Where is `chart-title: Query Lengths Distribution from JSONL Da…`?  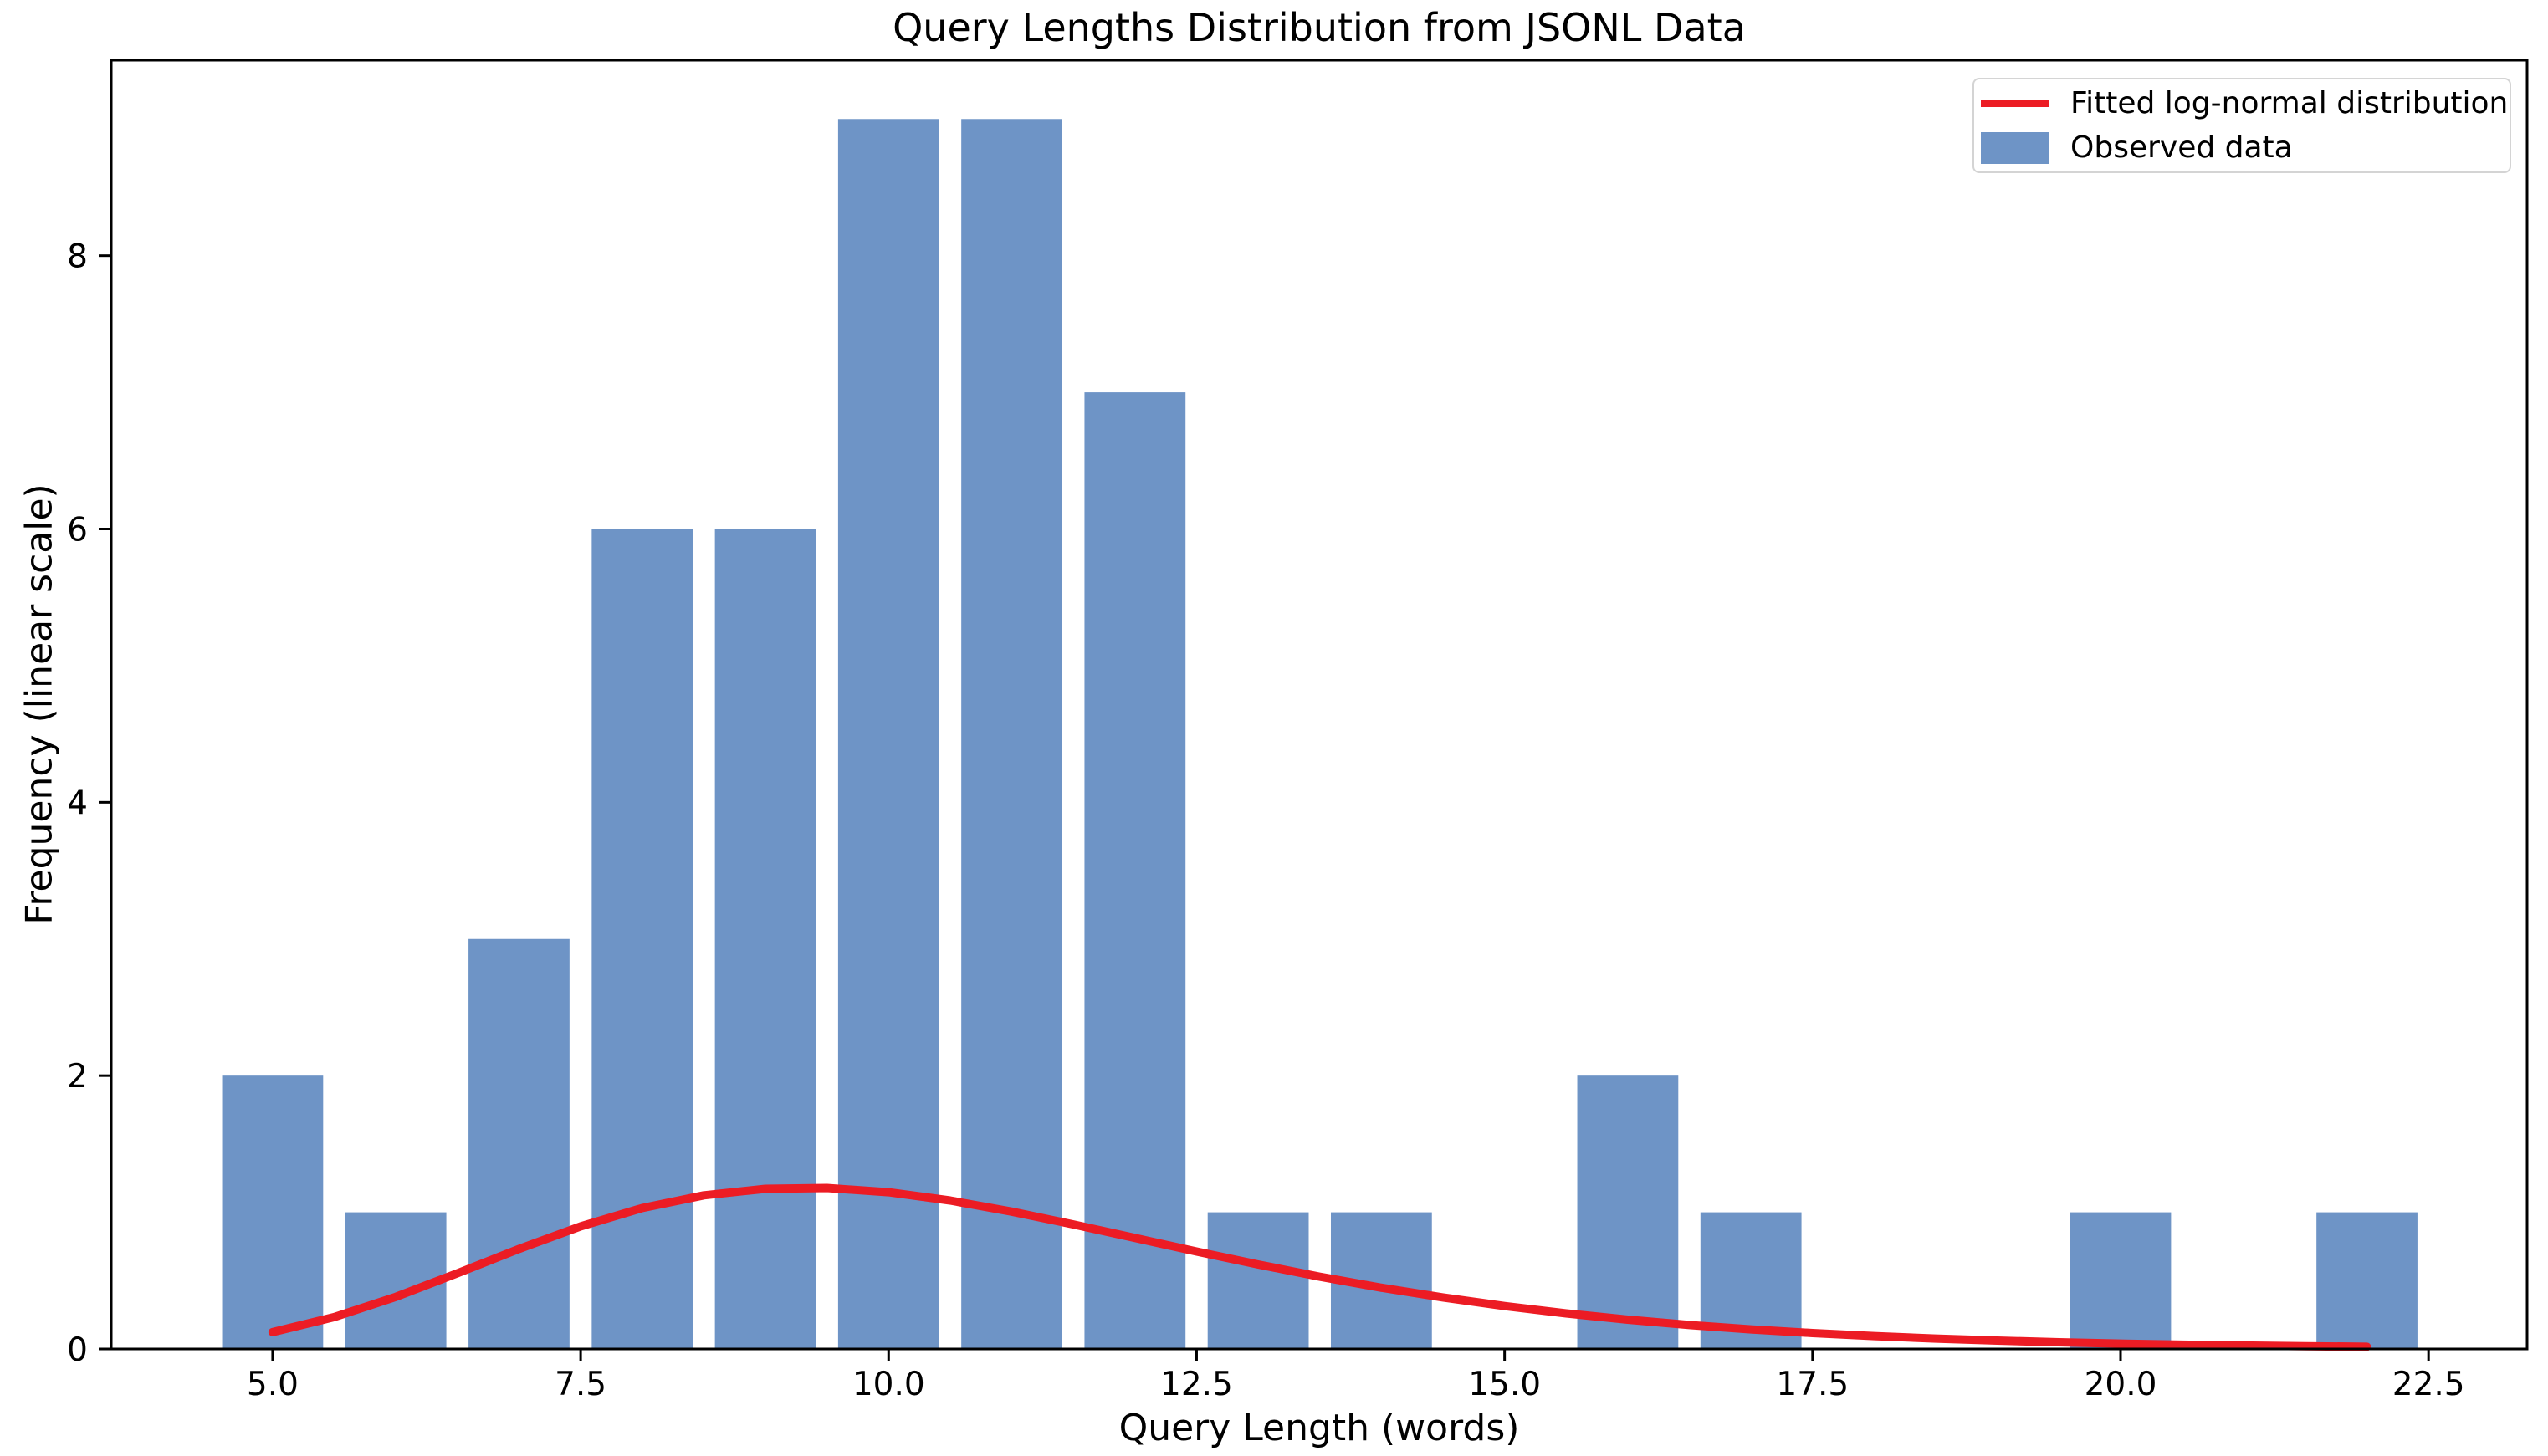 chart-title: Query Lengths Distribution from JSONL Da… is located at coordinates (1319, 27).